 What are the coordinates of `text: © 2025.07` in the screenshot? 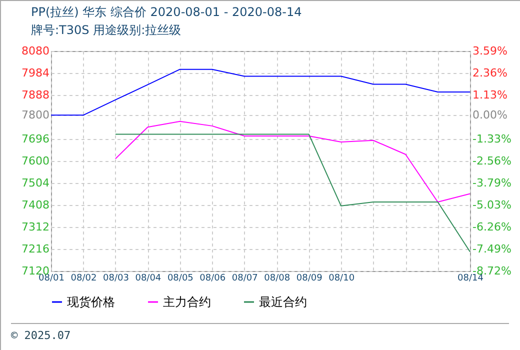 It's located at (41, 335).